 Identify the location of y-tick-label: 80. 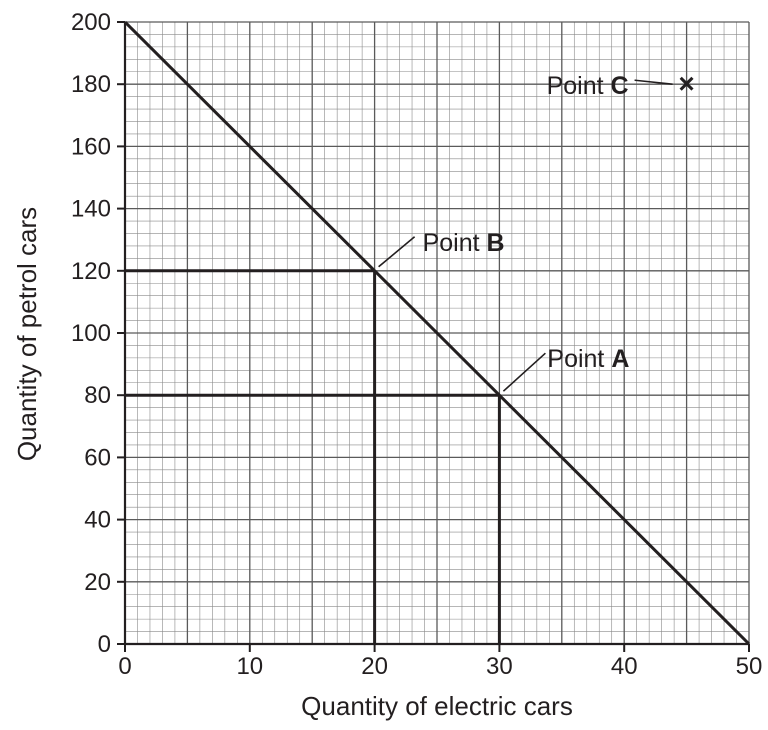
(97, 395).